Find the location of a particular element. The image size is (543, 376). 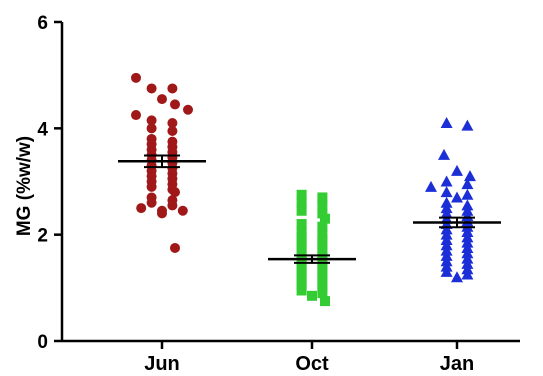

x-category-label: Oct is located at coordinates (312, 364).